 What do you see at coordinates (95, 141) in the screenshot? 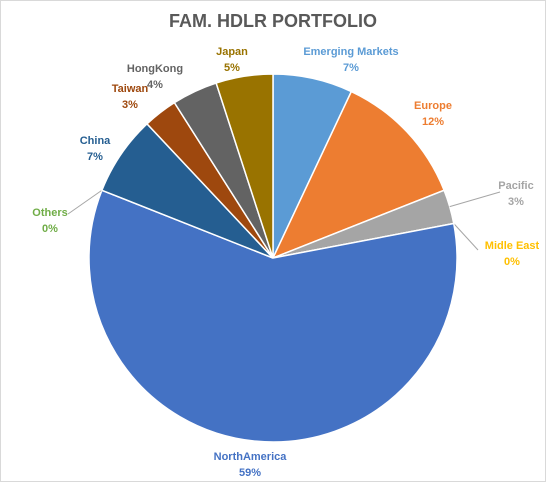
I see `data-label-name: China` at bounding box center [95, 141].